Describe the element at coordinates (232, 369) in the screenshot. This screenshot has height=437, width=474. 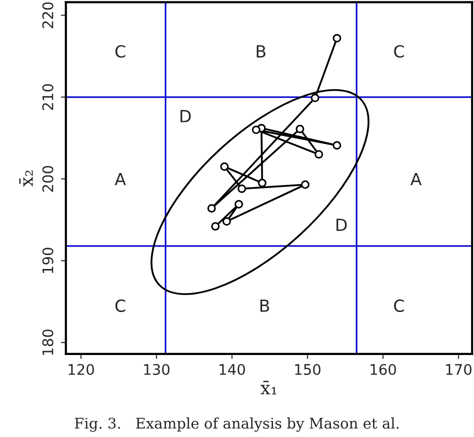
I see `x-tick-label: 140` at that location.